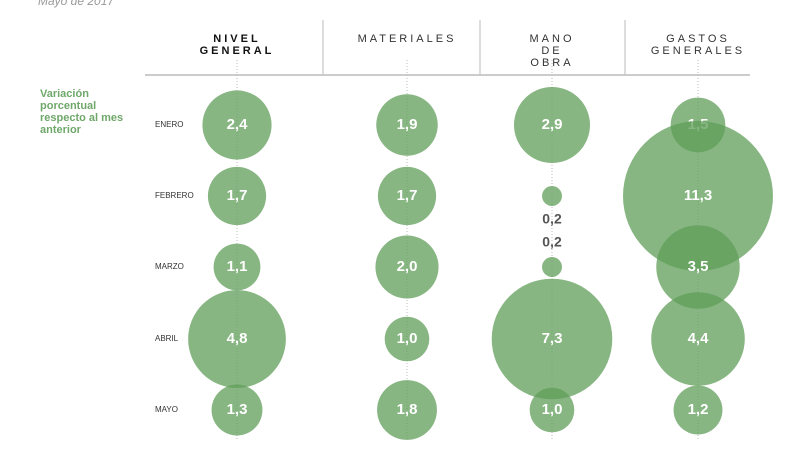  I want to click on value-label: 1,3, so click(237, 409).